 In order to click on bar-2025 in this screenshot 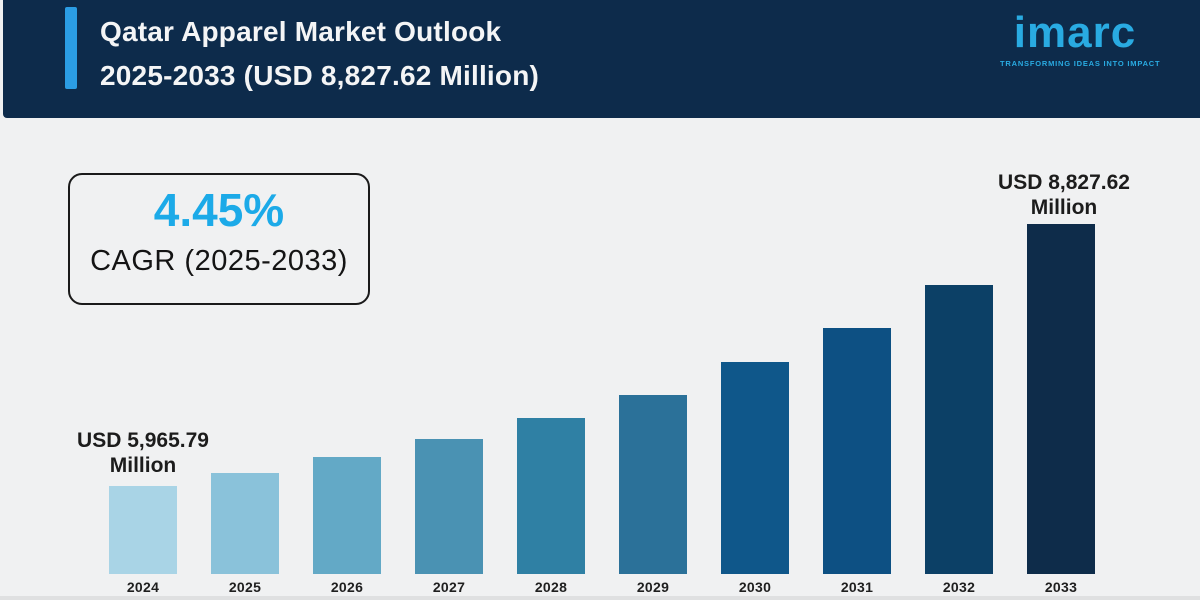, I will do `click(245, 523)`.